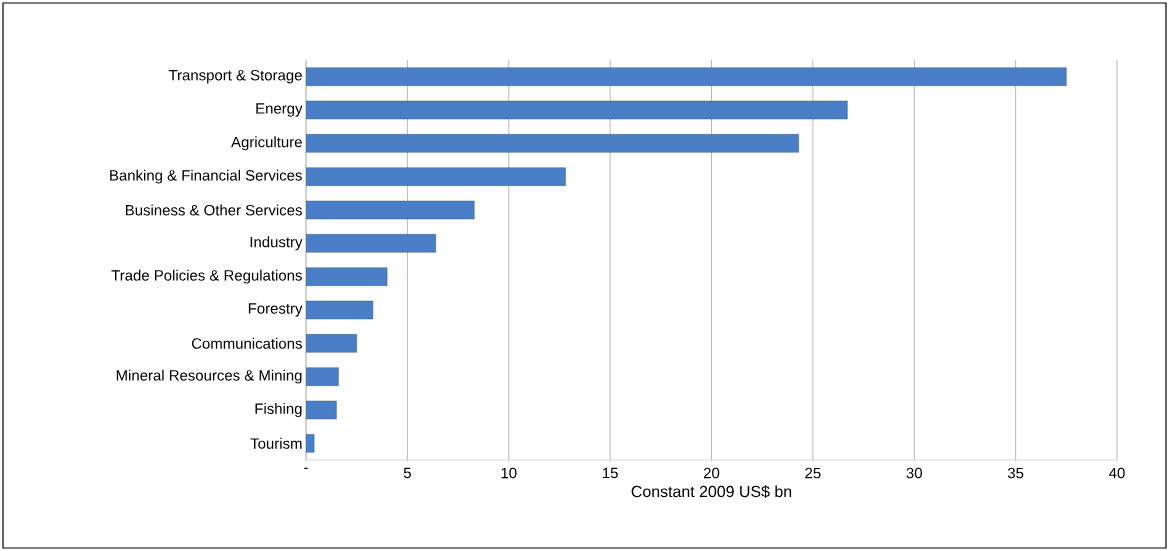 The height and width of the screenshot is (551, 1169). I want to click on x-tick-label: -, so click(306, 468).